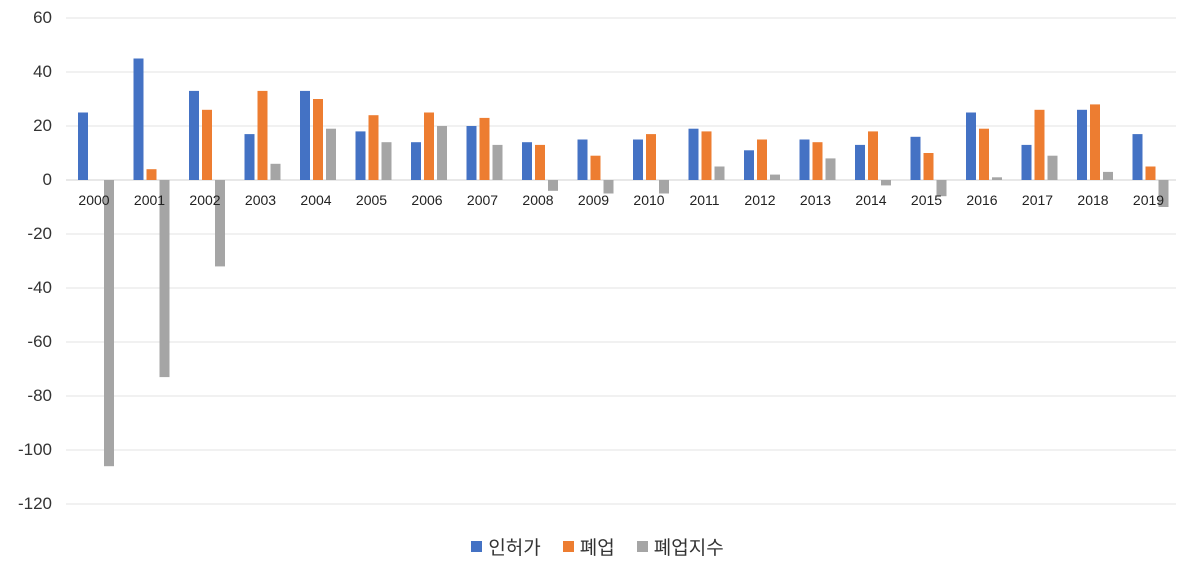  I want to click on bar-인허가-2006, so click(416, 161).